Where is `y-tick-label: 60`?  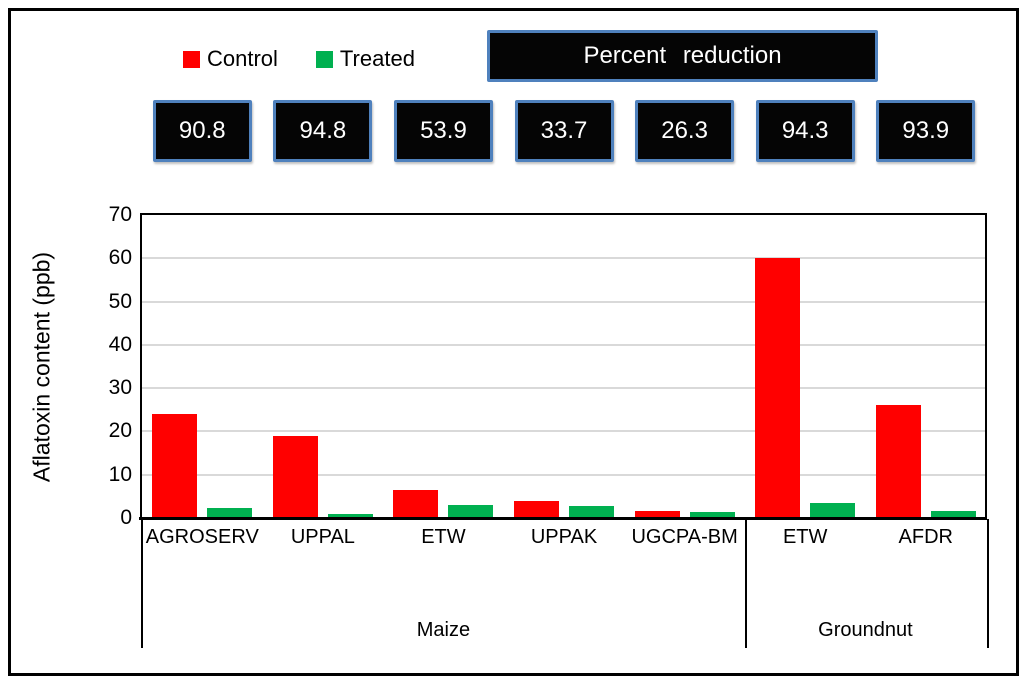 y-tick-label: 60 is located at coordinates (120, 258).